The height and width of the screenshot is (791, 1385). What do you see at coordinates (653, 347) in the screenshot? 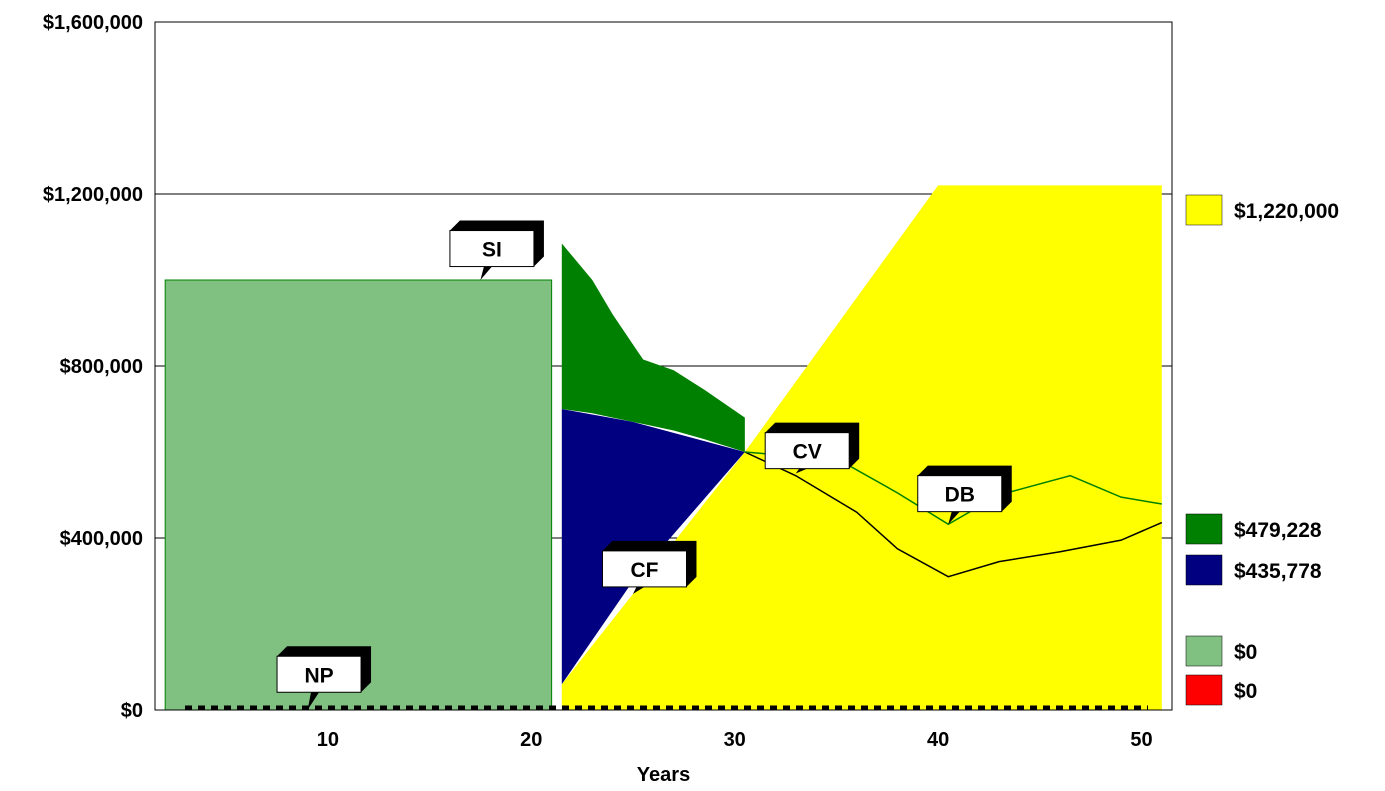
I see `area-db` at bounding box center [653, 347].